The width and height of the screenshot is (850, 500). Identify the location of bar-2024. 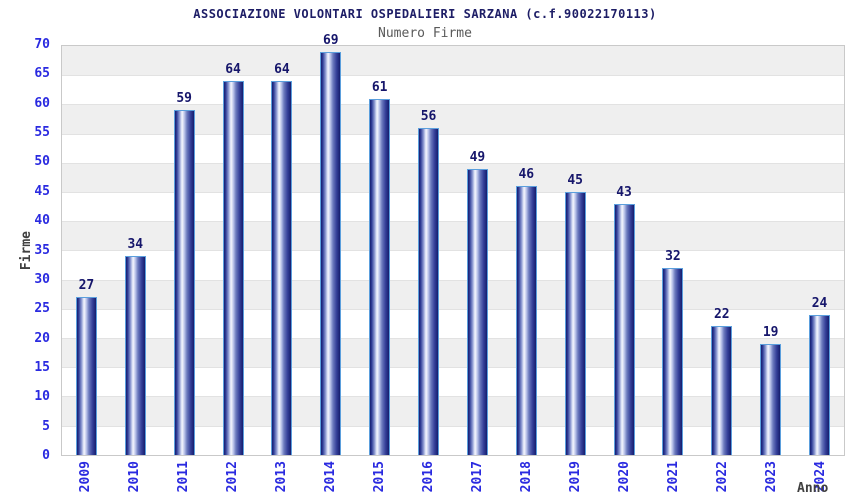
(820, 384).